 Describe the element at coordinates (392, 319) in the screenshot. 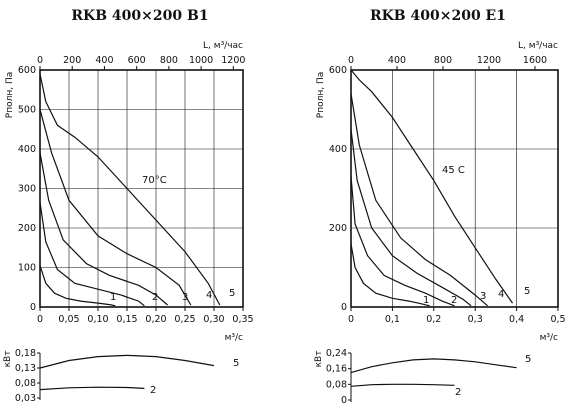

I see `x-tick-label: 0,1` at that location.